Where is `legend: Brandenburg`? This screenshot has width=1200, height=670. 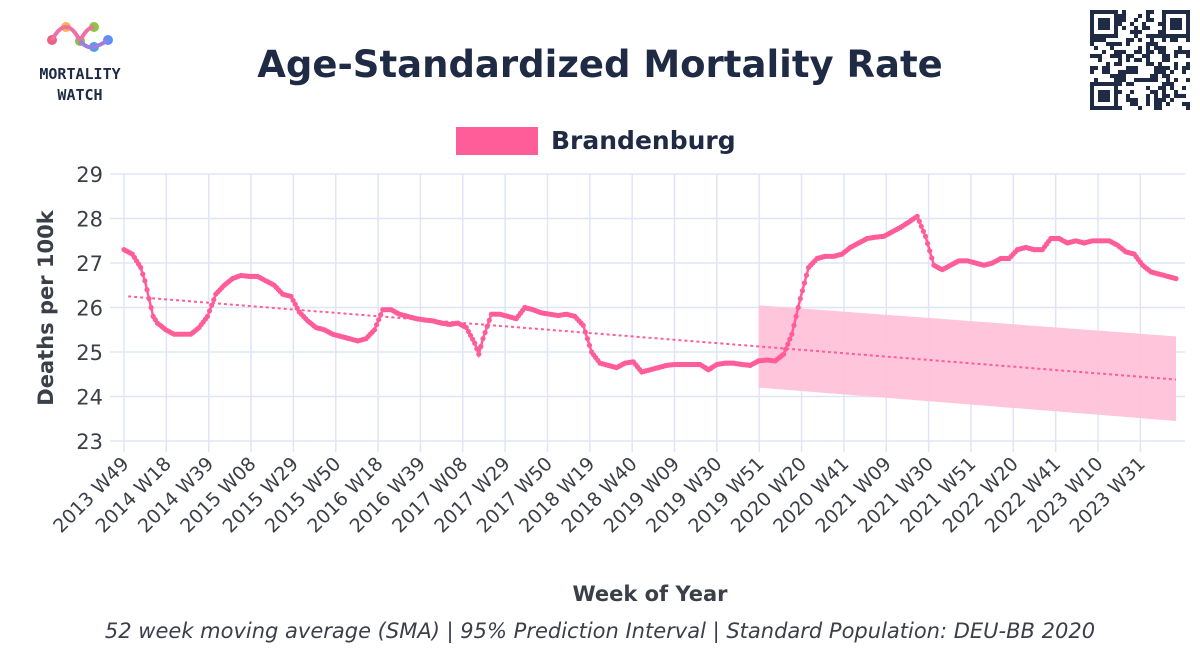
legend: Brandenburg is located at coordinates (596, 140).